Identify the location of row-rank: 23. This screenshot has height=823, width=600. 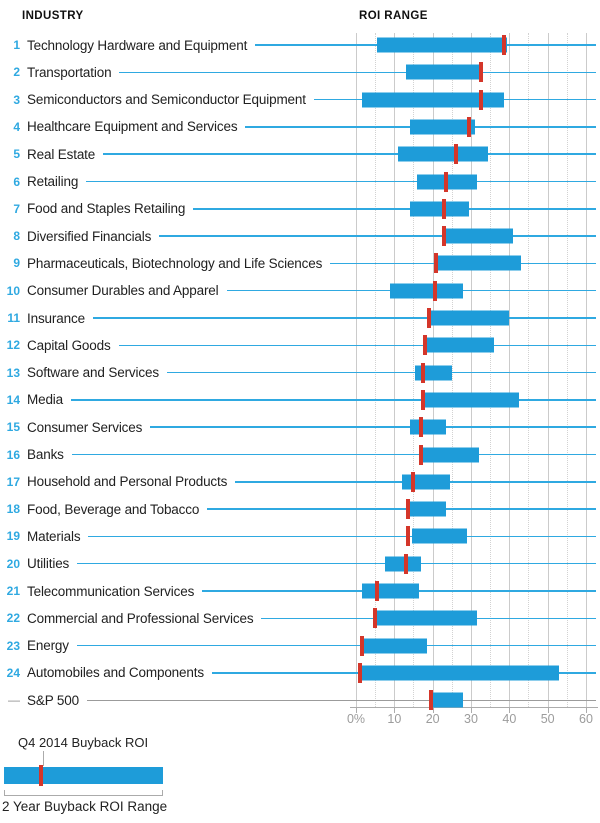
(13, 645).